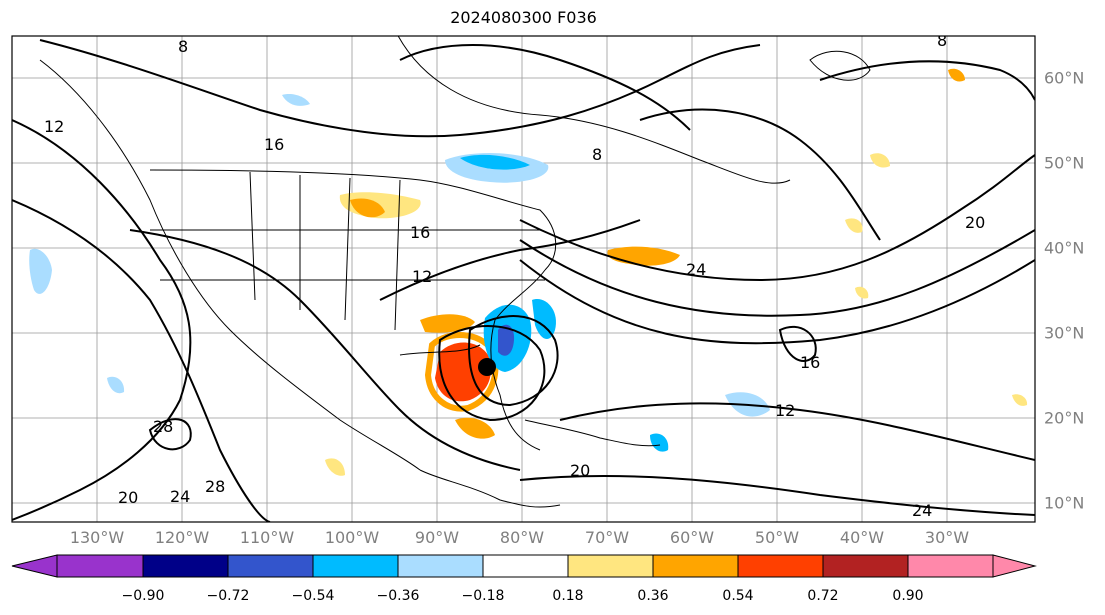 The image size is (1105, 615). Describe the element at coordinates (437, 537) in the screenshot. I see `lon-label: 90°W` at that location.